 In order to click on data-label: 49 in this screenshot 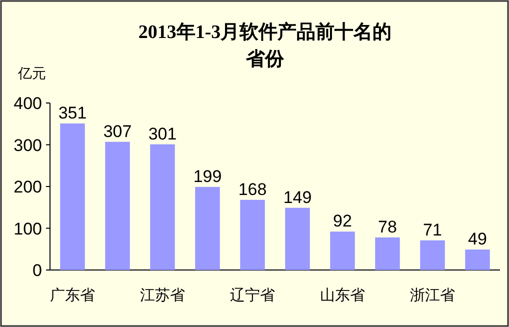, I will do `click(477, 239)`.